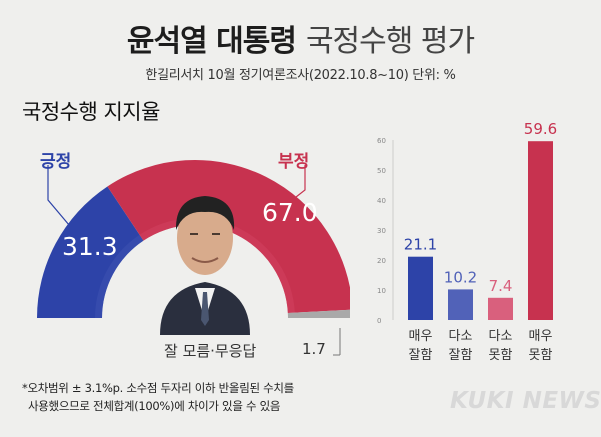  Describe the element at coordinates (540, 129) in the screenshot. I see `bar-value-label: 59.6` at that location.